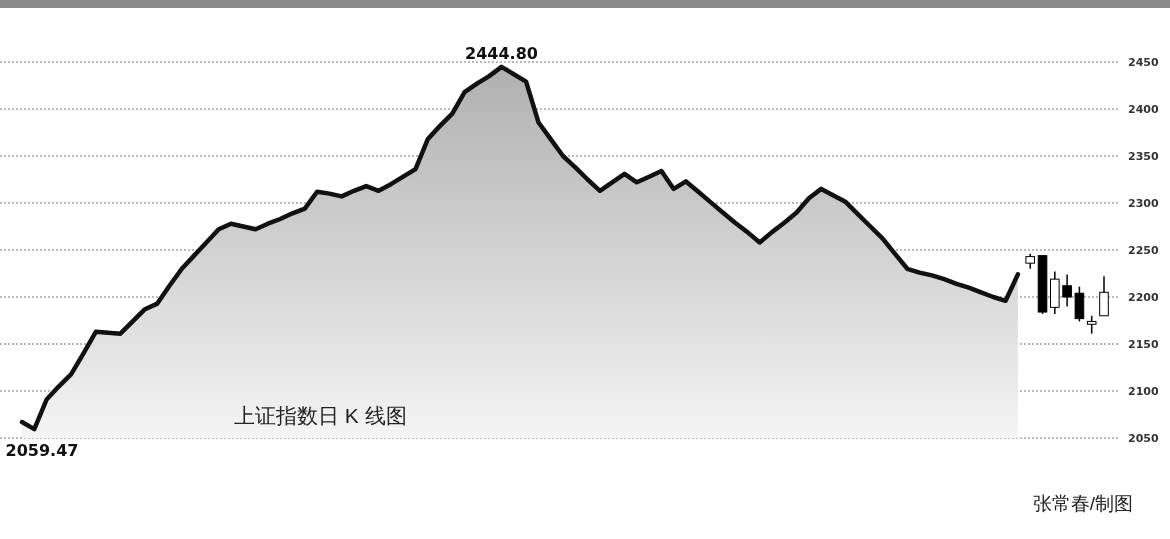 The width and height of the screenshot is (1170, 539). What do you see at coordinates (1143, 62) in the screenshot?
I see `y-tick-label: 2450` at bounding box center [1143, 62].